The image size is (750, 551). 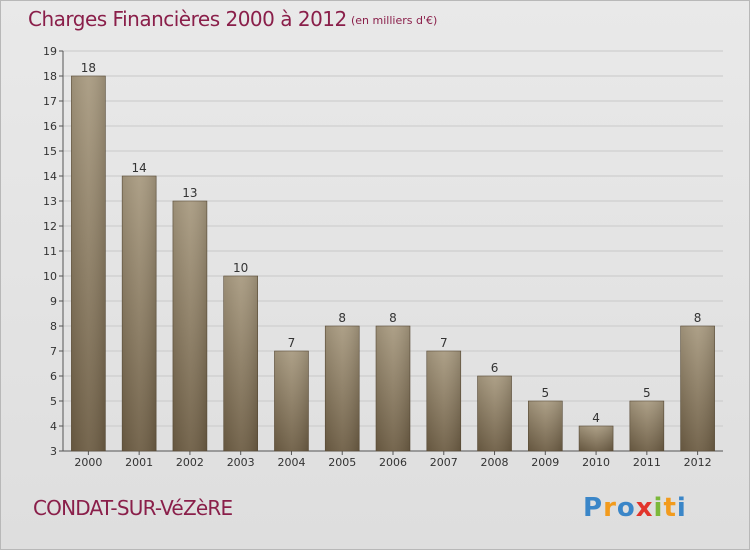 I want to click on bar-value-label: 6, so click(x=495, y=368).